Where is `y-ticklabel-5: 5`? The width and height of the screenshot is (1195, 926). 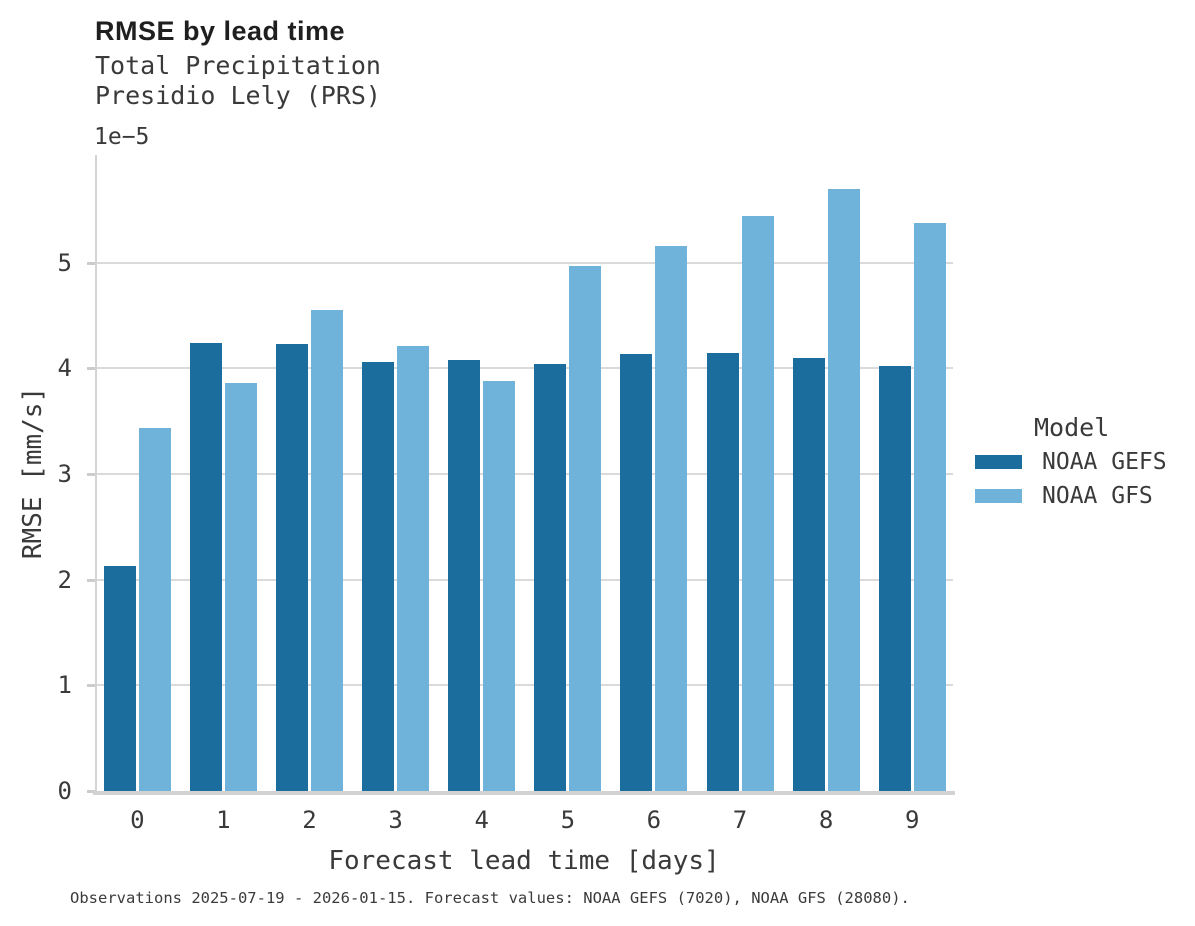
y-ticklabel-5: 5 is located at coordinates (64, 262).